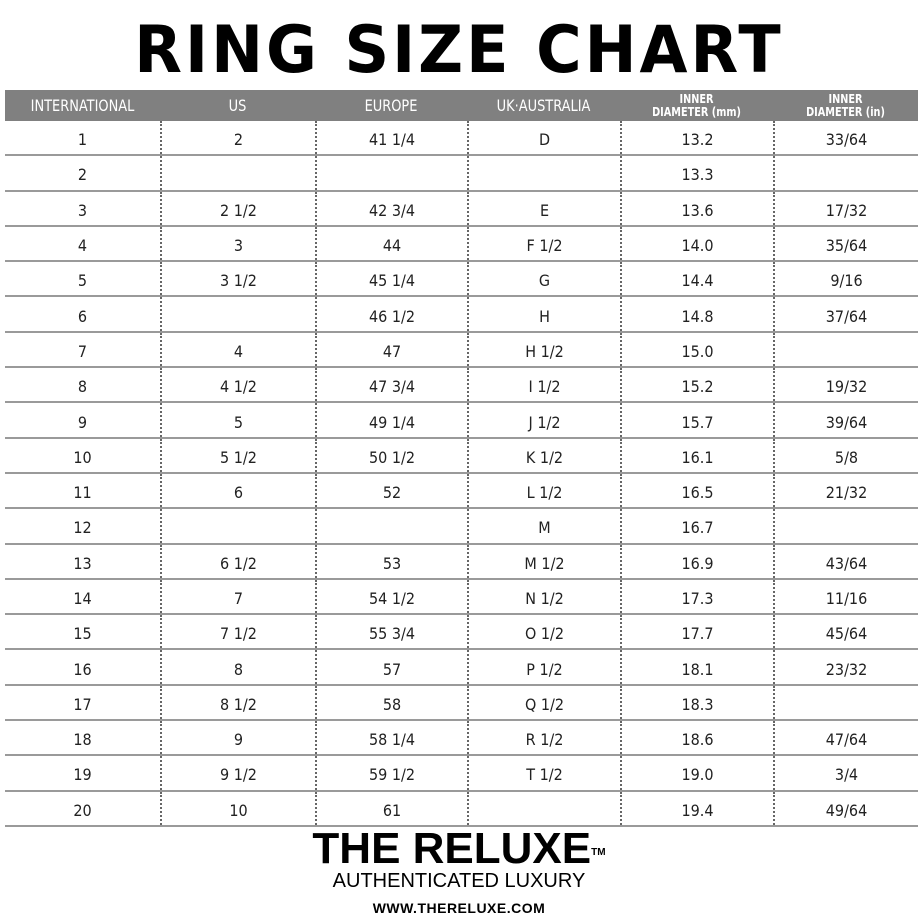  Describe the element at coordinates (237, 561) in the screenshot. I see `table-cell: 6 1/2` at that location.